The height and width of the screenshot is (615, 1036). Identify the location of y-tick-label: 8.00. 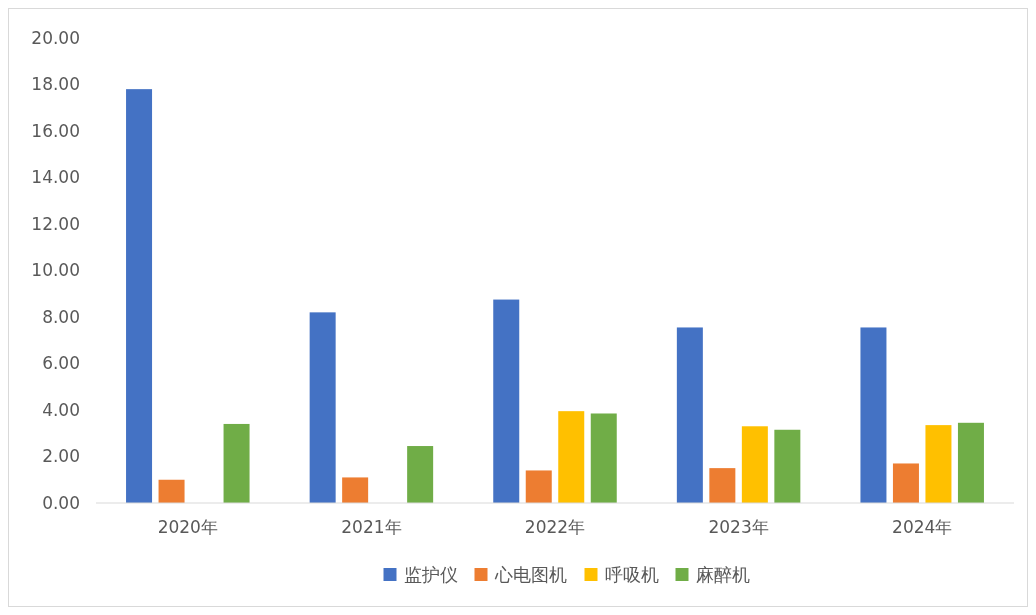
(61, 316).